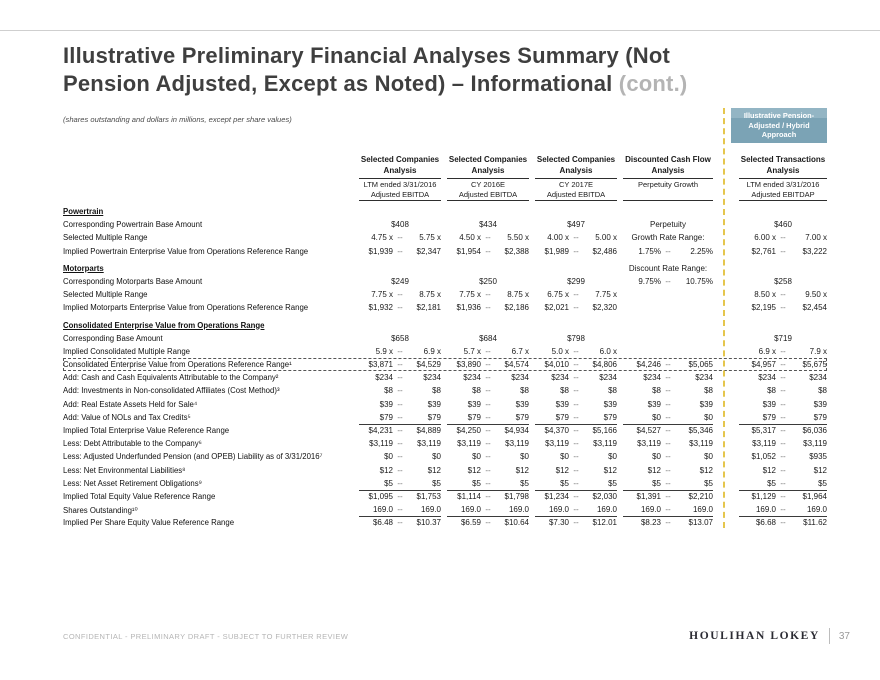 The height and width of the screenshot is (680, 880). I want to click on value-cell: $497, so click(576, 225).